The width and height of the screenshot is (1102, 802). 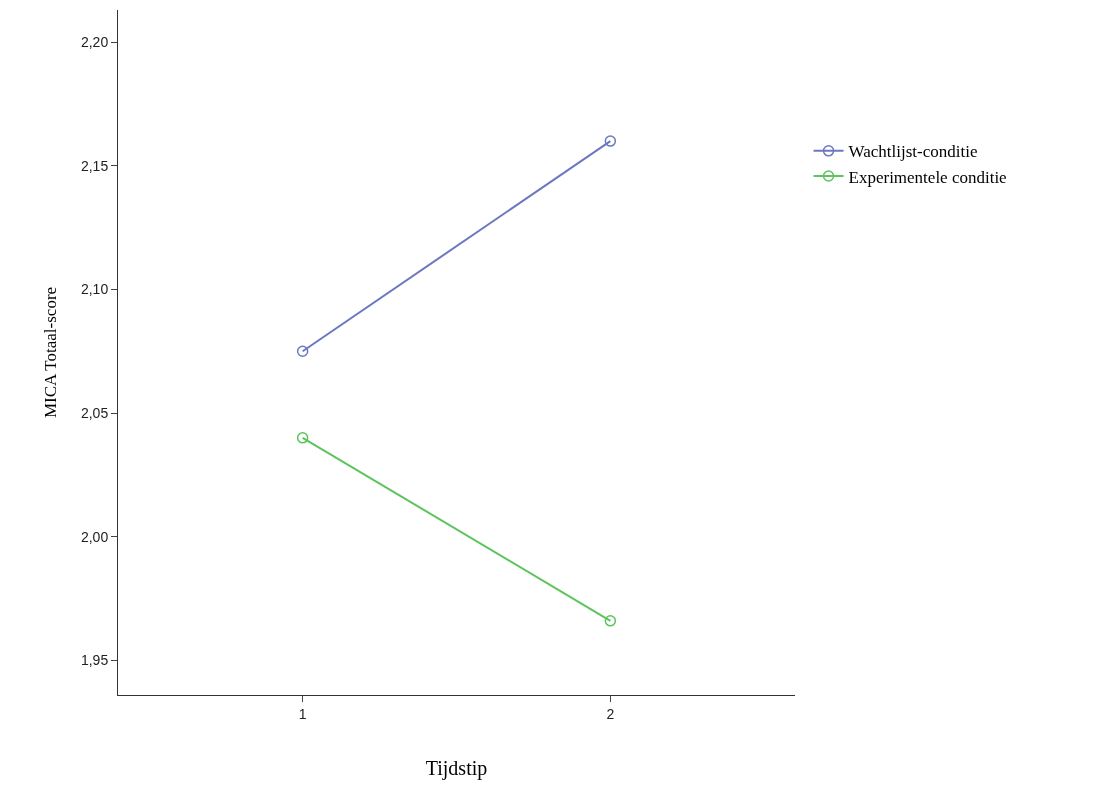 What do you see at coordinates (610, 713) in the screenshot?
I see `x-tick-label: 2` at bounding box center [610, 713].